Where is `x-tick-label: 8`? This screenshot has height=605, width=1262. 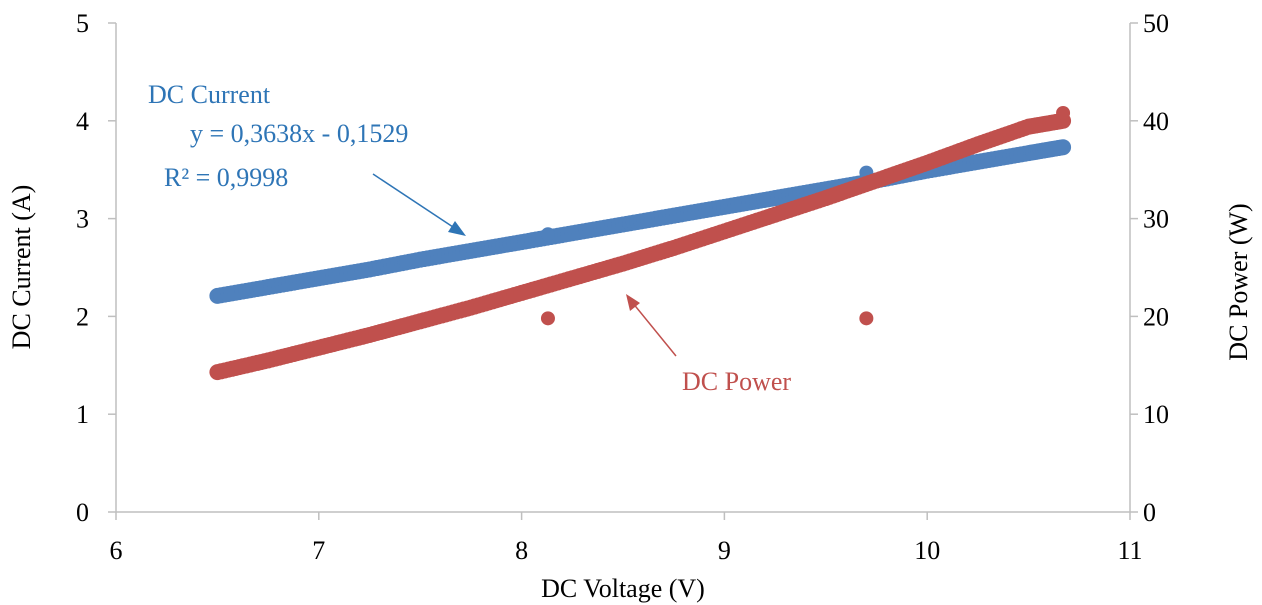
x-tick-label: 8 is located at coordinates (521, 550).